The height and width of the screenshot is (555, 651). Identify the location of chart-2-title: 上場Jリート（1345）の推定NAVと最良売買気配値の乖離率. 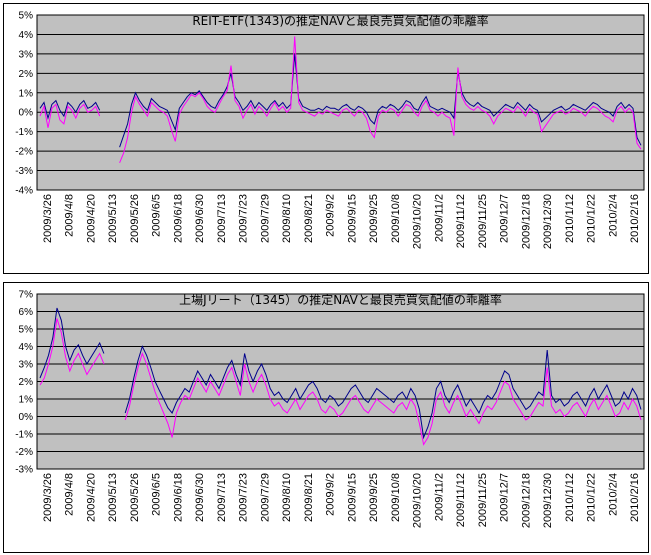
(340, 299).